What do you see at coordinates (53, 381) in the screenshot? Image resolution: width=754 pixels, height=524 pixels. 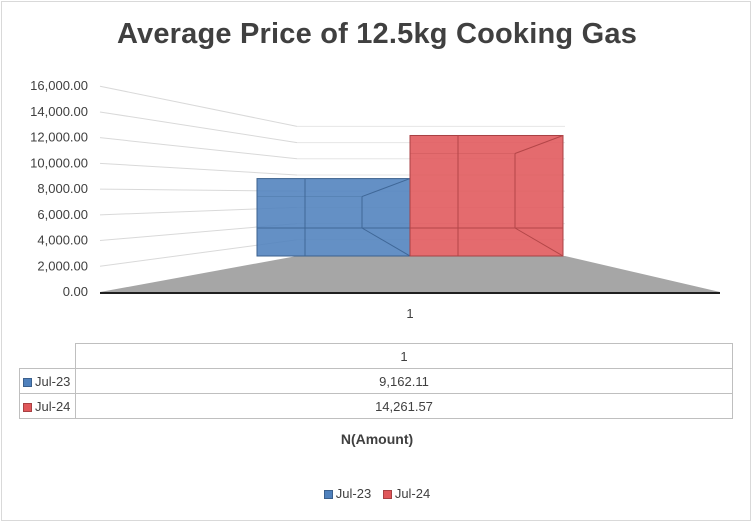 I see `series-1-label: Jul-23` at bounding box center [53, 381].